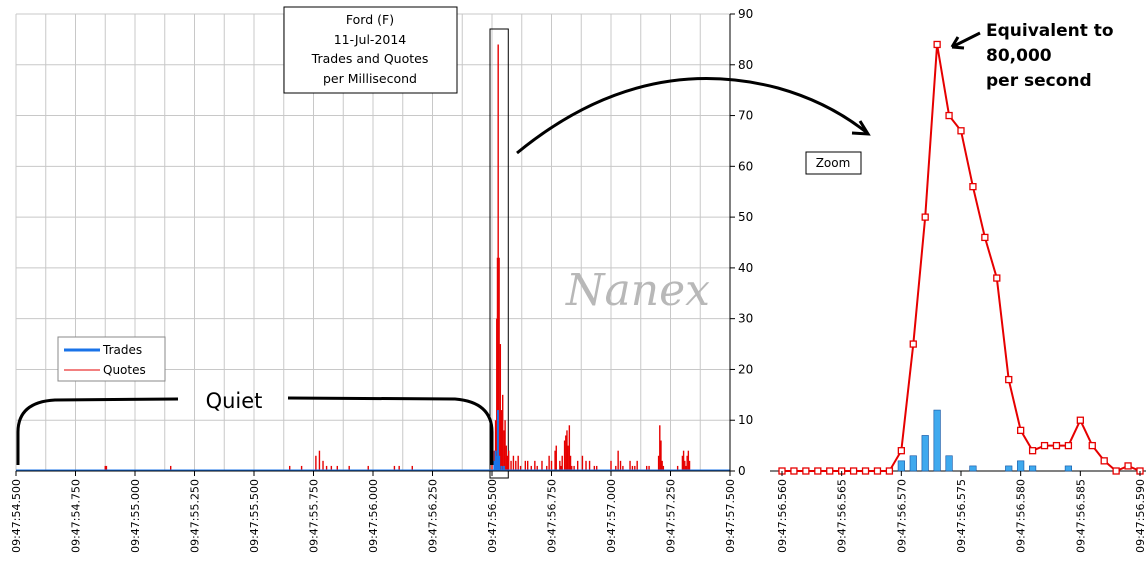 This screenshot has width=1147, height=562. Describe the element at coordinates (745, 14) in the screenshot. I see `overview-y-tick-label: 90` at that location.